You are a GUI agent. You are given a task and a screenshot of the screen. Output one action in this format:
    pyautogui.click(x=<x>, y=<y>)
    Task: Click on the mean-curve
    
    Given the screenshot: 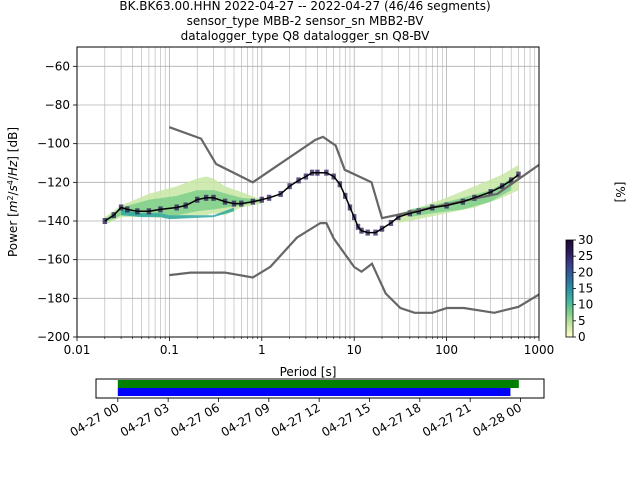 What is the action you would take?
    pyautogui.click(x=311, y=202)
    